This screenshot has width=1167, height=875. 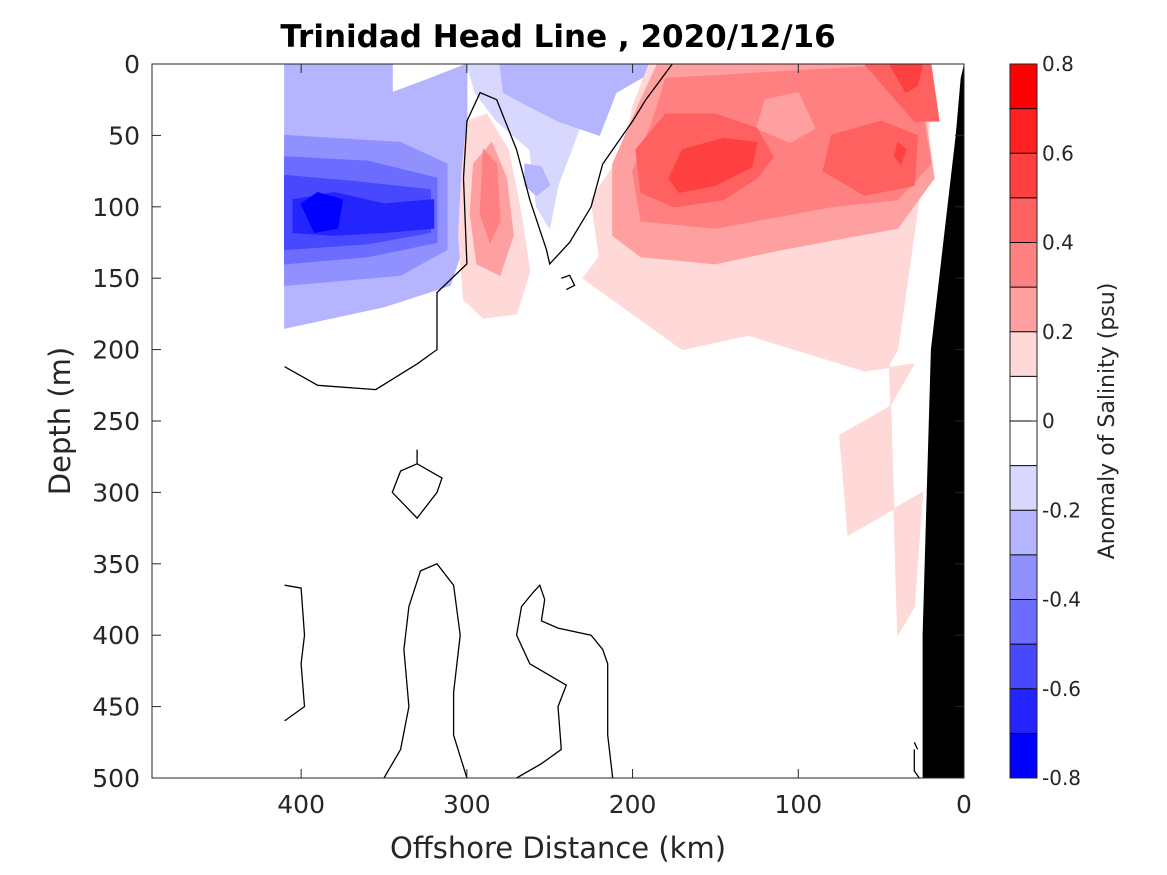 What do you see at coordinates (557, 37) in the screenshot?
I see `chart-title: Trinidad Head Line , 2020/12/16` at bounding box center [557, 37].